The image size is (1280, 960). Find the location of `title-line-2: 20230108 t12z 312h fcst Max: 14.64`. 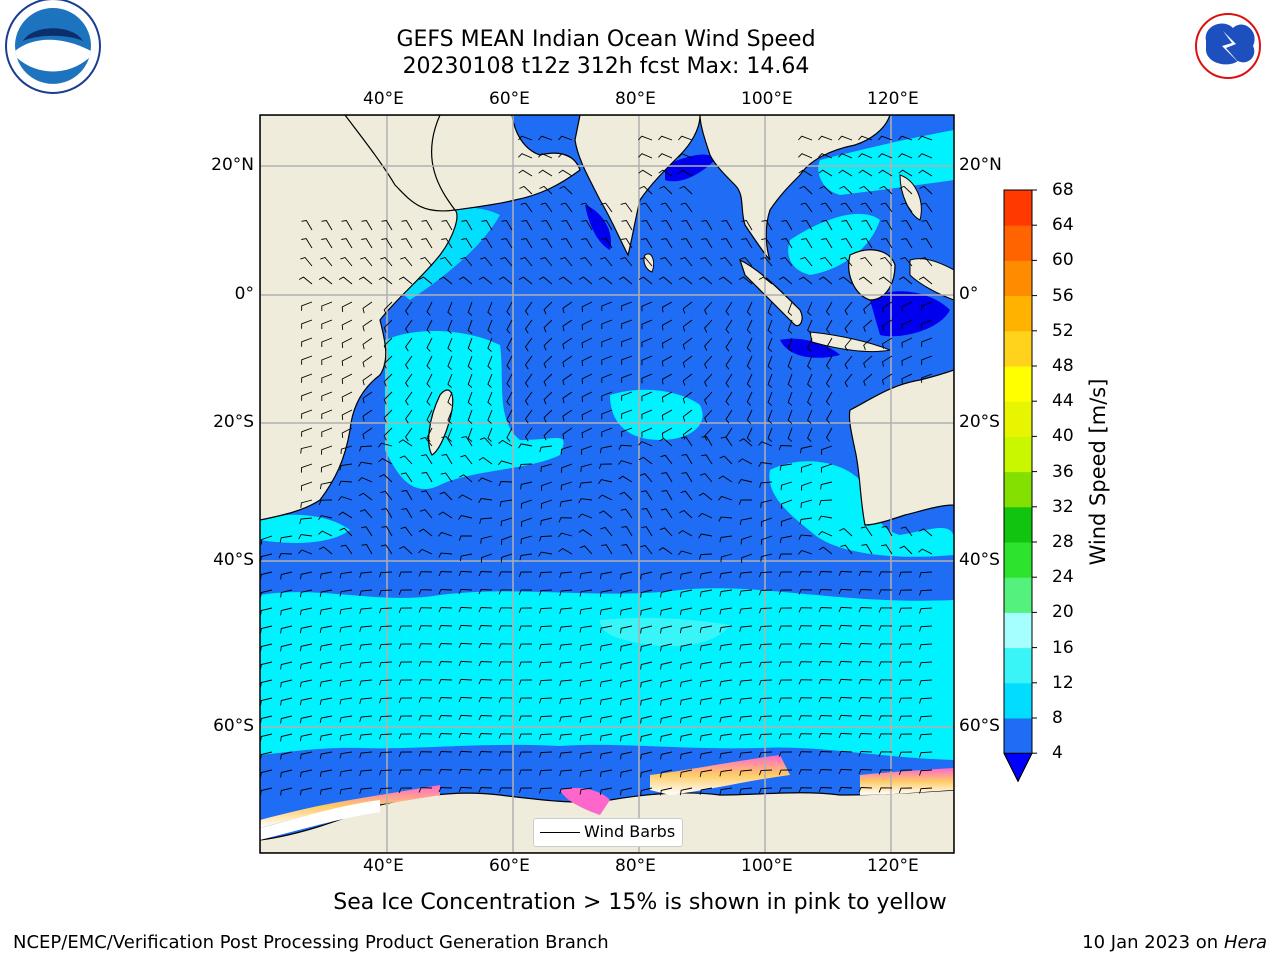

title-line-2: 20230108 t12z 312h fcst Max: 14.64 is located at coordinates (606, 66).